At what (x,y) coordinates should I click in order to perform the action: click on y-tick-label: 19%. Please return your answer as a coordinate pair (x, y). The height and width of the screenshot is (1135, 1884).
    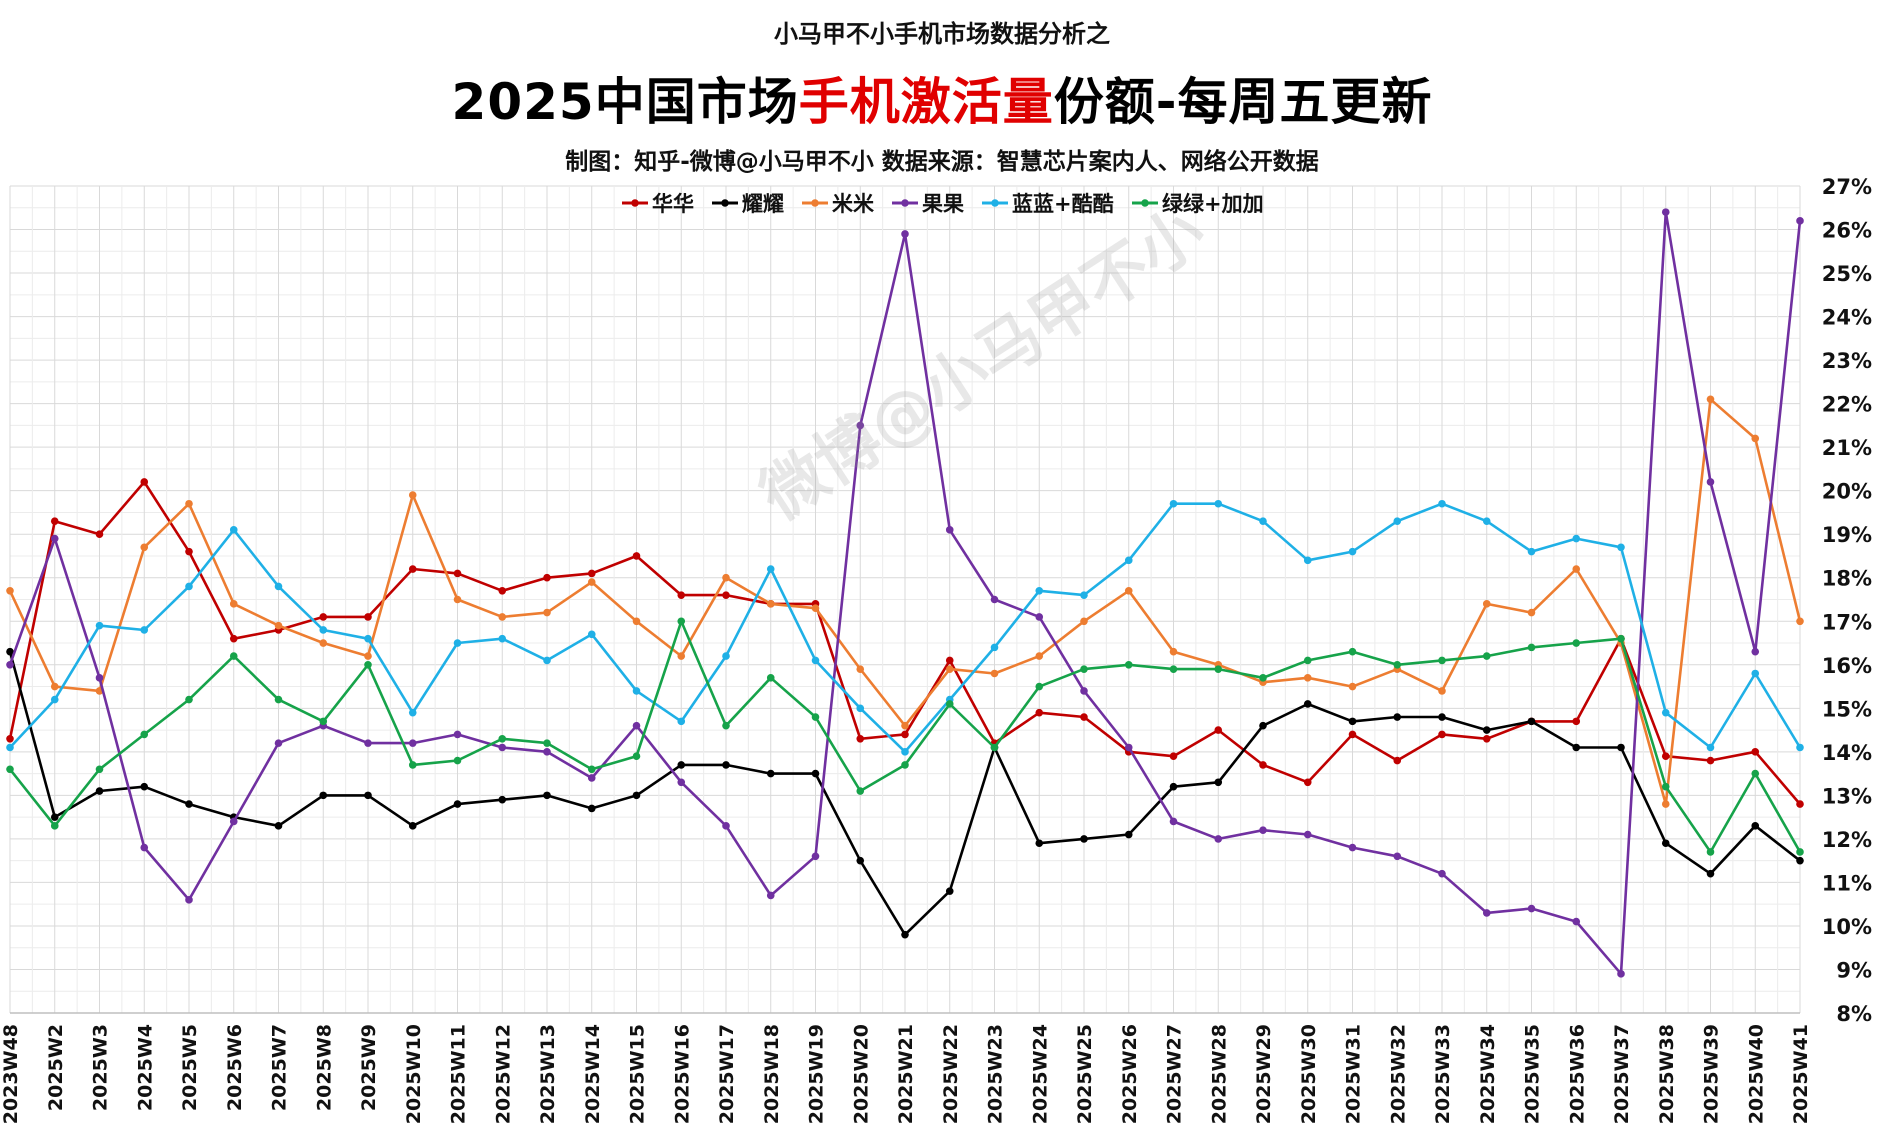
    Looking at the image, I should click on (1847, 535).